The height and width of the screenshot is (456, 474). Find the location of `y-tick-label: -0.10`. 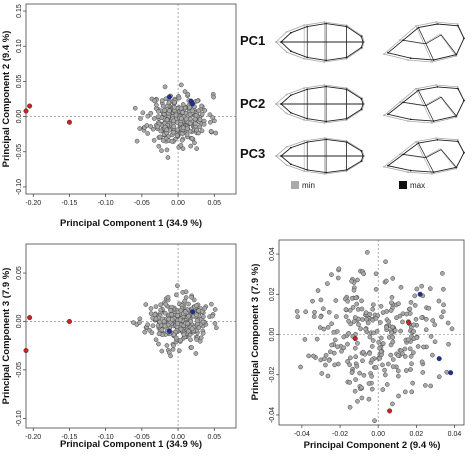

y-tick-label: -0.10 is located at coordinates (19, 418).